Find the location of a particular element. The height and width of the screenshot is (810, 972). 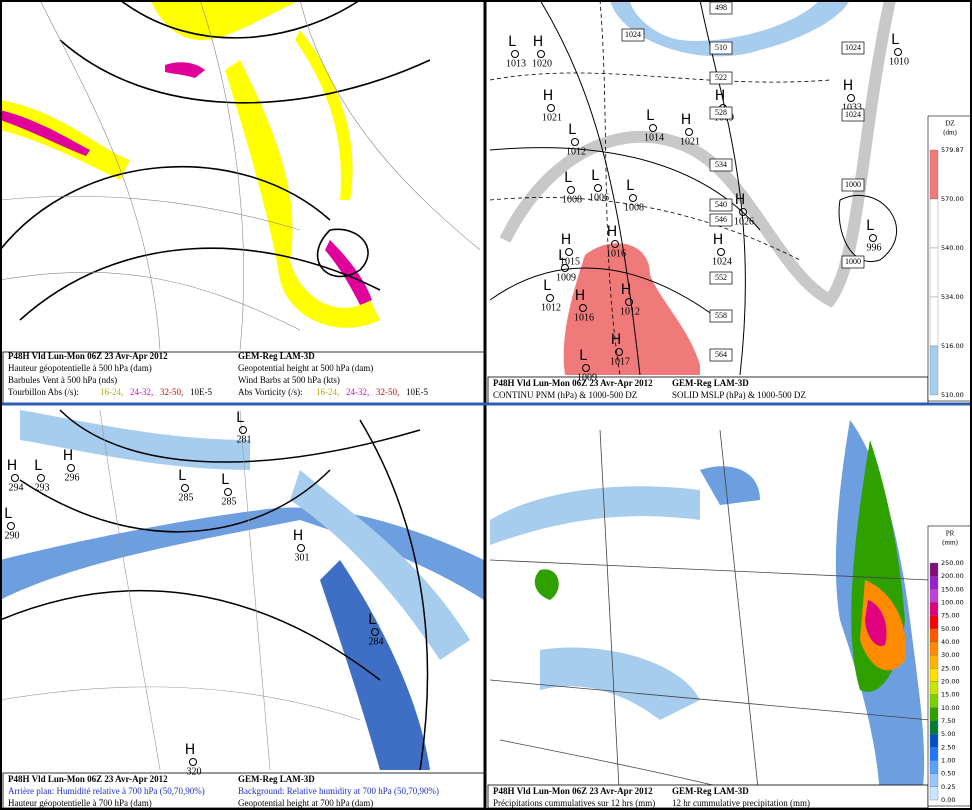

thickness-label: 522 is located at coordinates (721, 77).